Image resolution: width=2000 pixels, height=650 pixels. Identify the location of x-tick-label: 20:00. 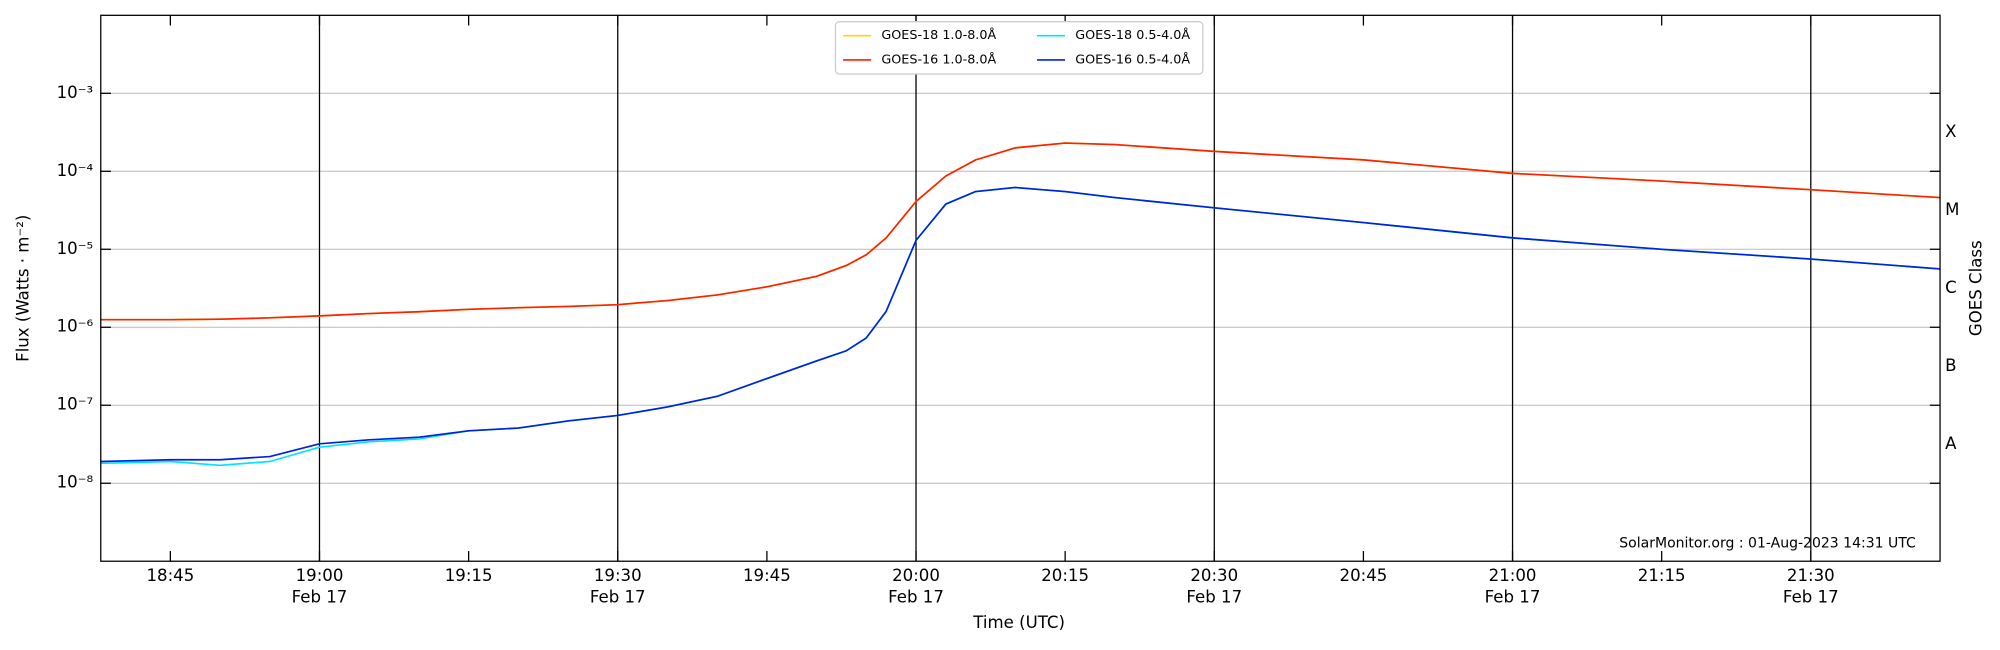
(916, 575).